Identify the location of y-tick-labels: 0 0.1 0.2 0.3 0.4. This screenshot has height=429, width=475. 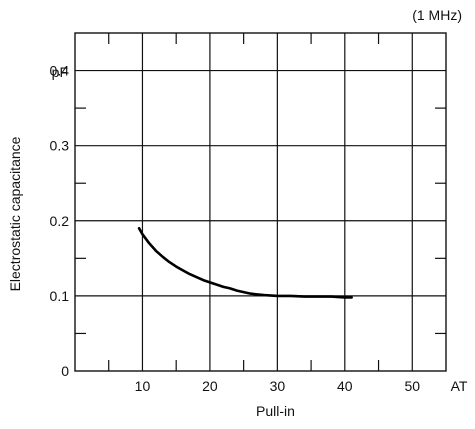
(60, 221).